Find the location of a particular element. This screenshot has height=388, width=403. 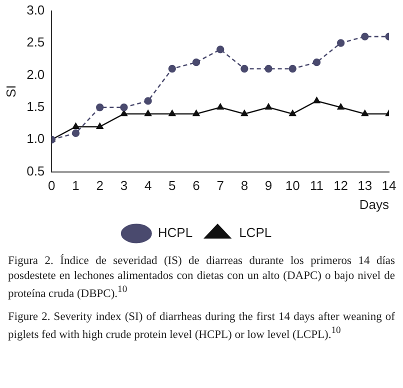

y-tick-label: 3.0 is located at coordinates (35, 10).